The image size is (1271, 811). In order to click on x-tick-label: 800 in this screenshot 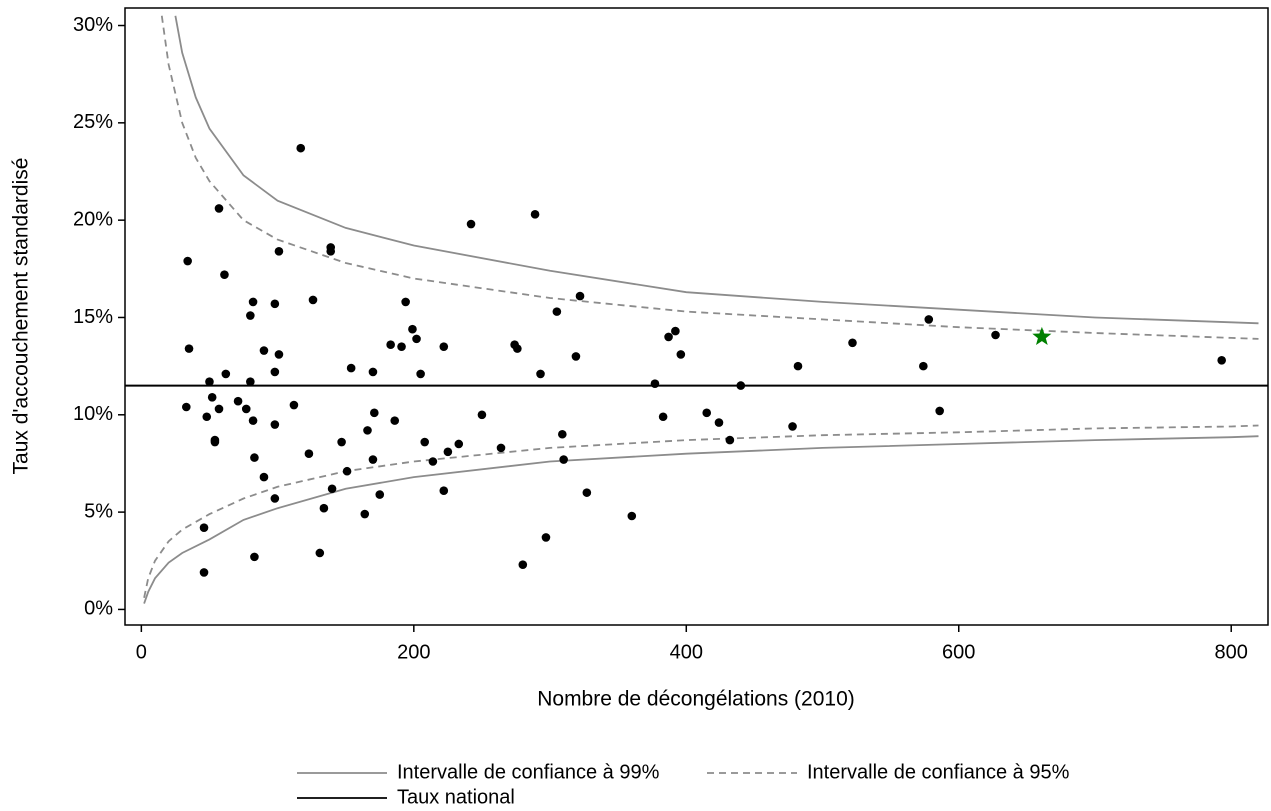, I will do `click(1231, 652)`.